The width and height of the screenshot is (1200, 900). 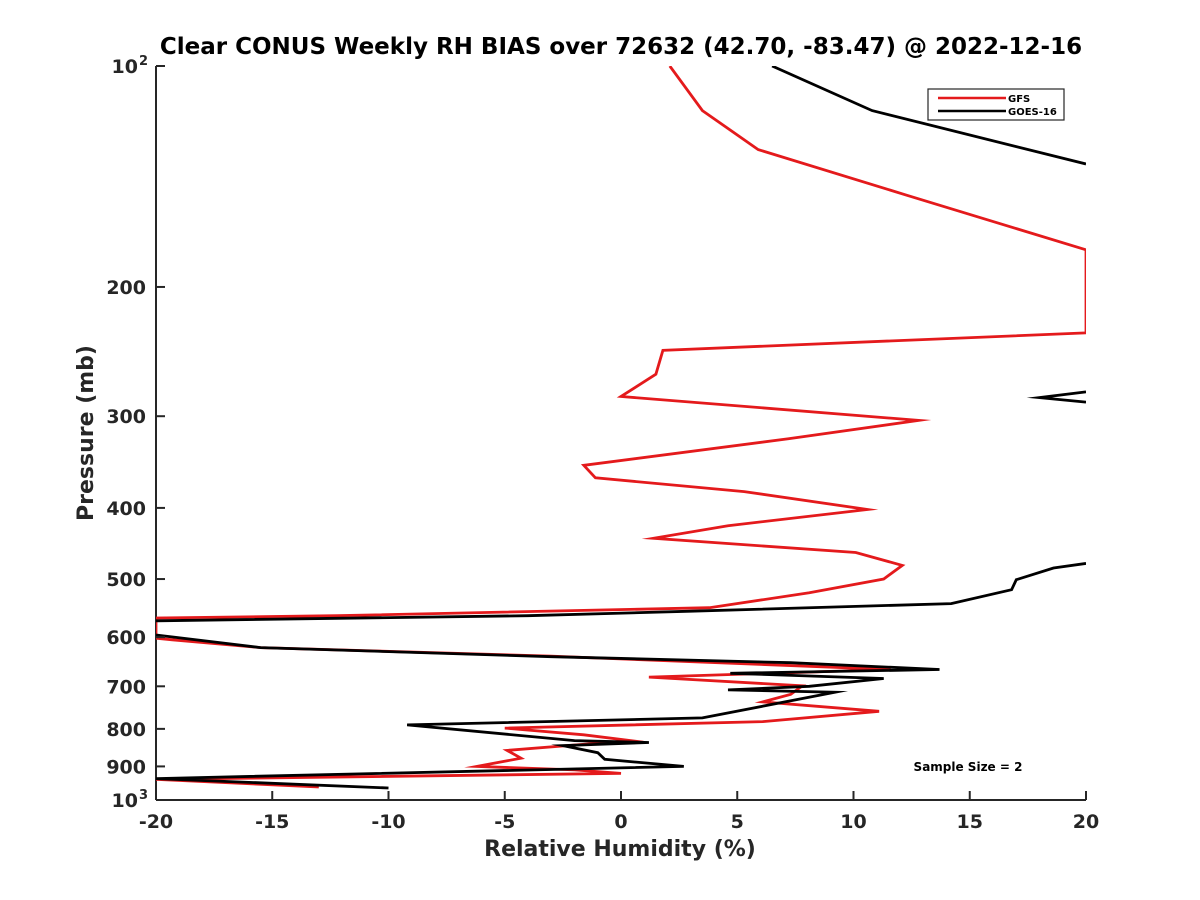 I want to click on legend-entry: GOES-16, so click(x=1032, y=112).